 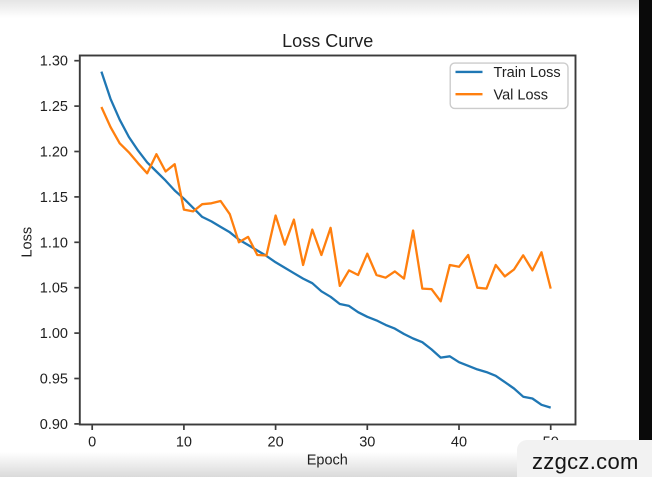 What do you see at coordinates (459, 443) in the screenshot?
I see `svg-text: 40` at bounding box center [459, 443].